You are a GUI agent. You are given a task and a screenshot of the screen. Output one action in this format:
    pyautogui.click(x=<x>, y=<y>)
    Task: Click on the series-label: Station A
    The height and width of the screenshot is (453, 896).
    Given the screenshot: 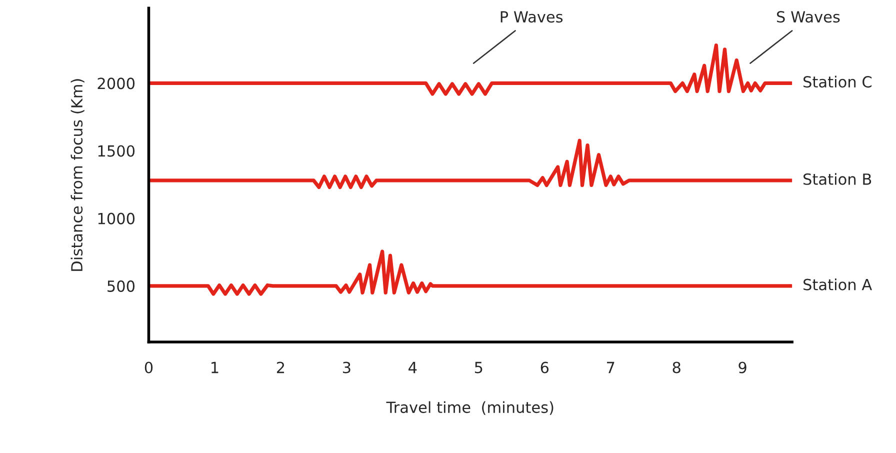 What is the action you would take?
    pyautogui.click(x=838, y=284)
    